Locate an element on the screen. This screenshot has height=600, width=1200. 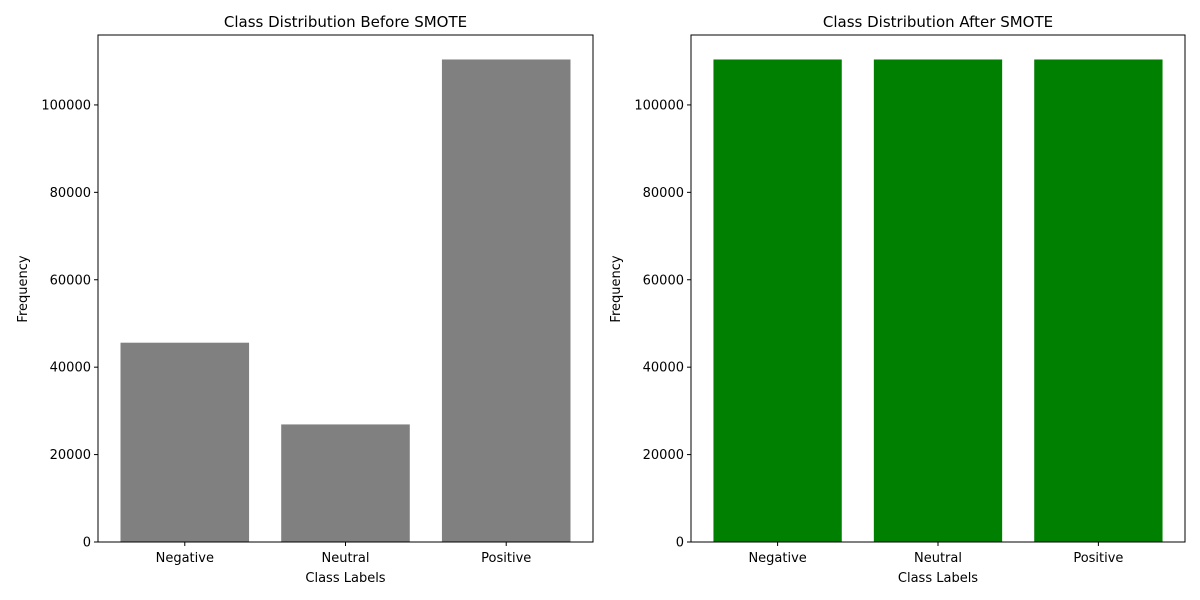
y-tick-label-before: 80000 is located at coordinates (70, 193).